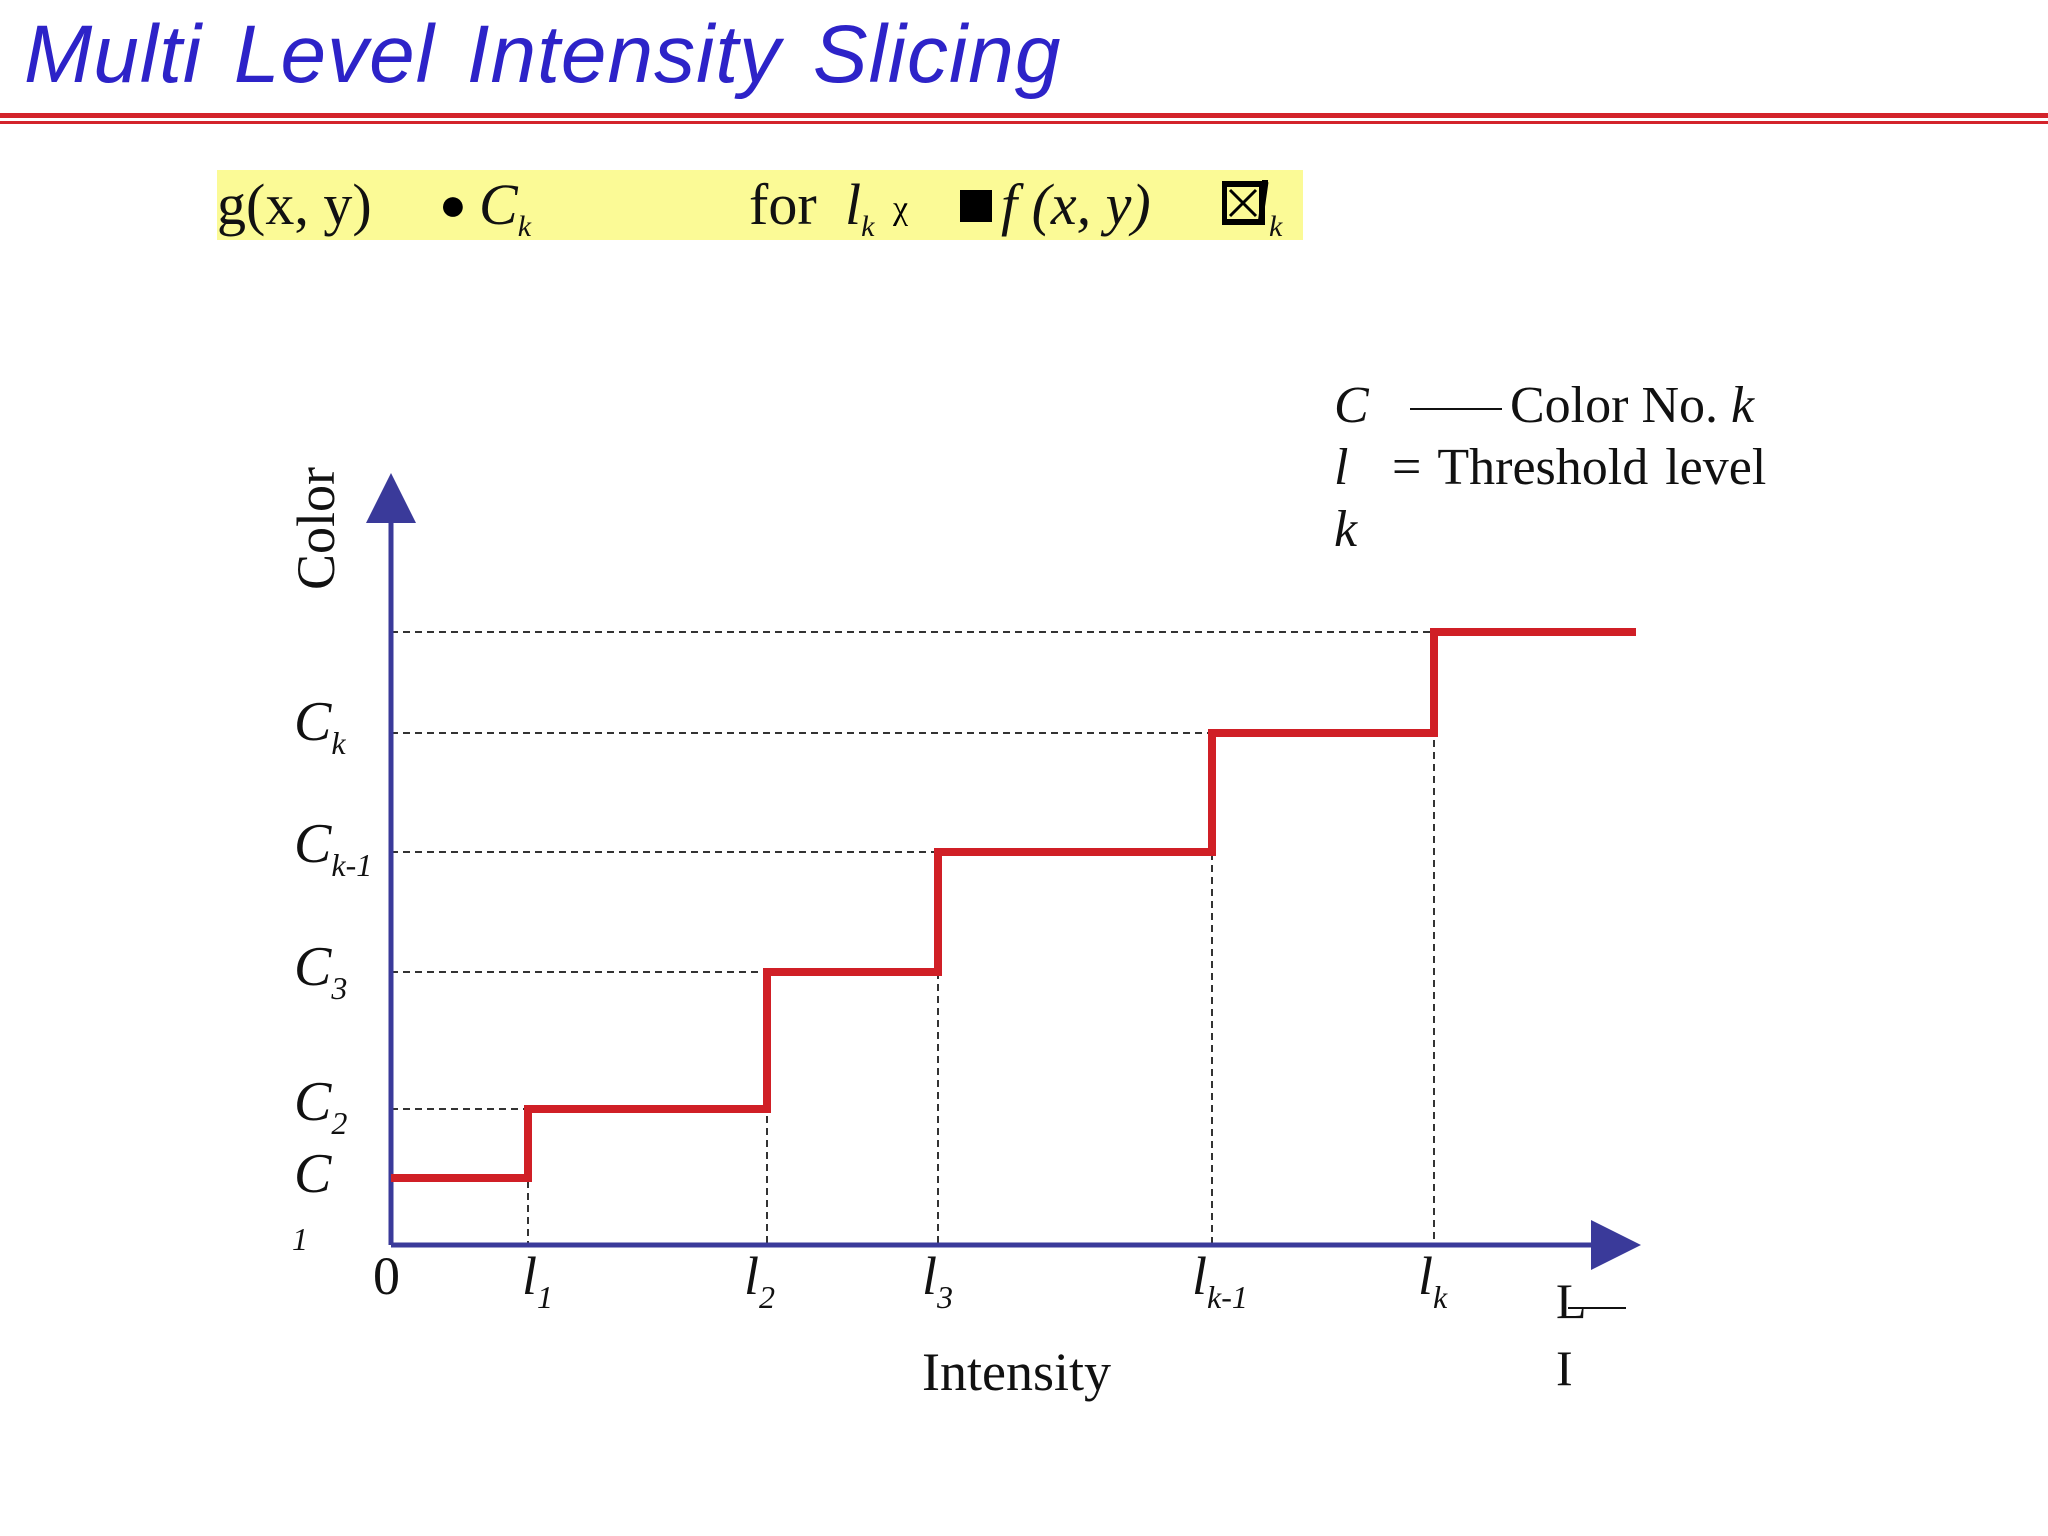  I want to click on formula-g-xy: g(x, y), so click(294, 204).